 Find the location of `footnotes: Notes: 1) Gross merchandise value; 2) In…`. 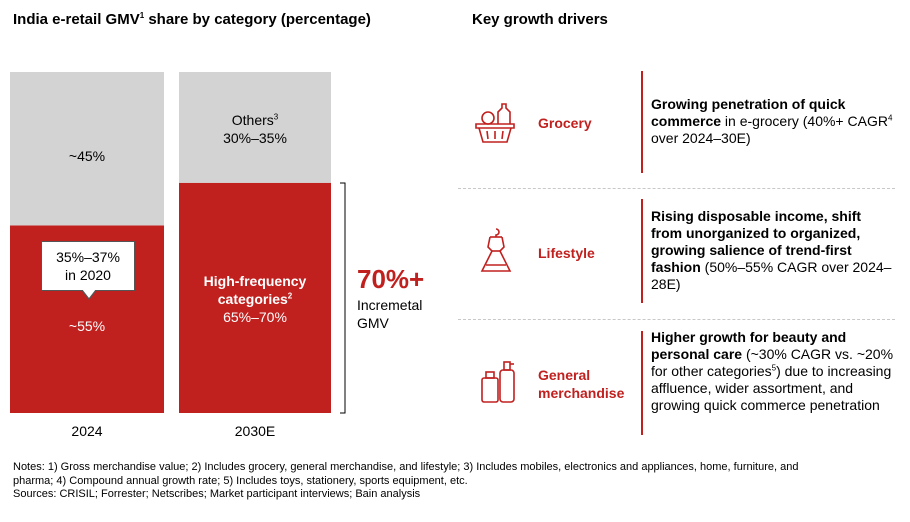

footnotes: Notes: 1) Gross merchandise value; 2) In… is located at coordinates (455, 481).